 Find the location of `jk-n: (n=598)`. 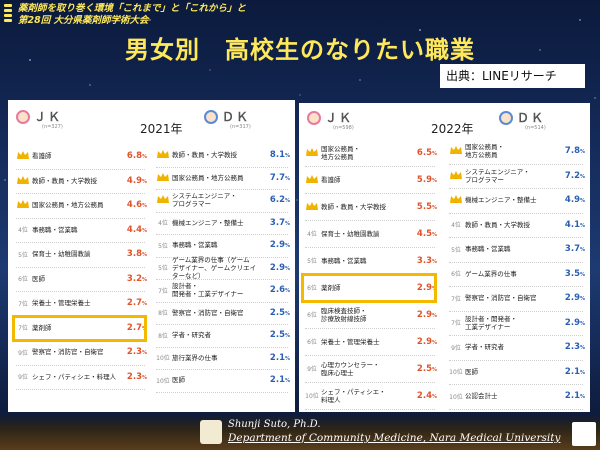

jk-n: (n=598) is located at coordinates (343, 128).